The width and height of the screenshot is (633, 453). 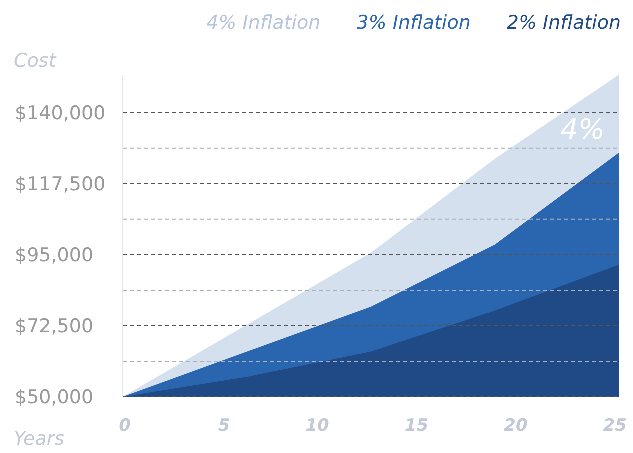 I want to click on y-tick-label: $140,000, so click(x=60, y=113).